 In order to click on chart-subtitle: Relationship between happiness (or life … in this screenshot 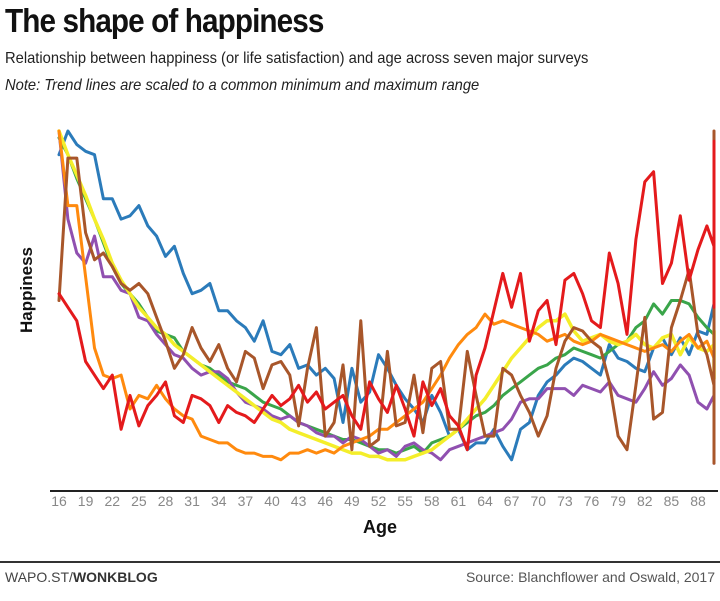, I will do `click(297, 58)`.